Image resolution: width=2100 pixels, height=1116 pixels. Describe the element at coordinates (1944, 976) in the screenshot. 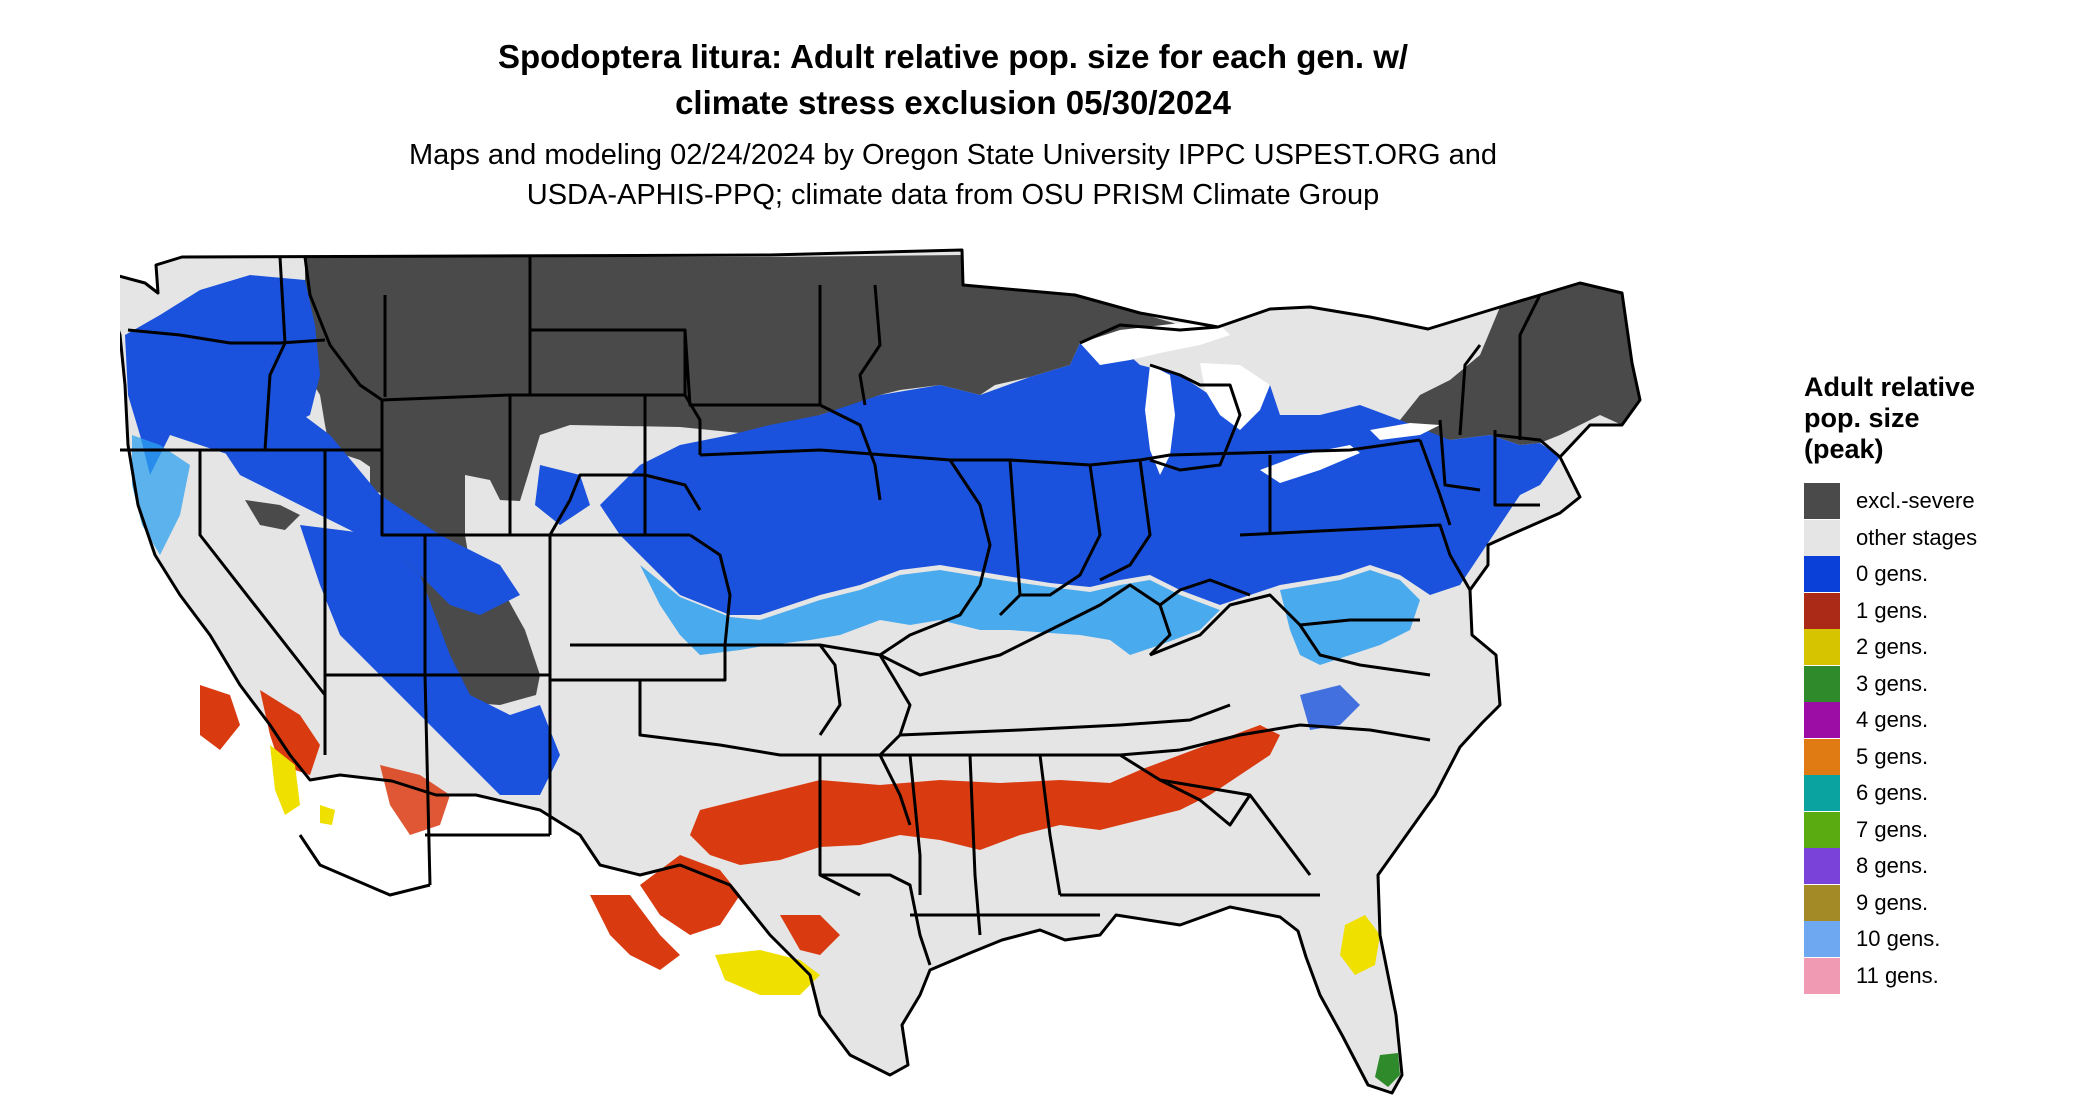

I see `legend-item: 11 gens.` at that location.